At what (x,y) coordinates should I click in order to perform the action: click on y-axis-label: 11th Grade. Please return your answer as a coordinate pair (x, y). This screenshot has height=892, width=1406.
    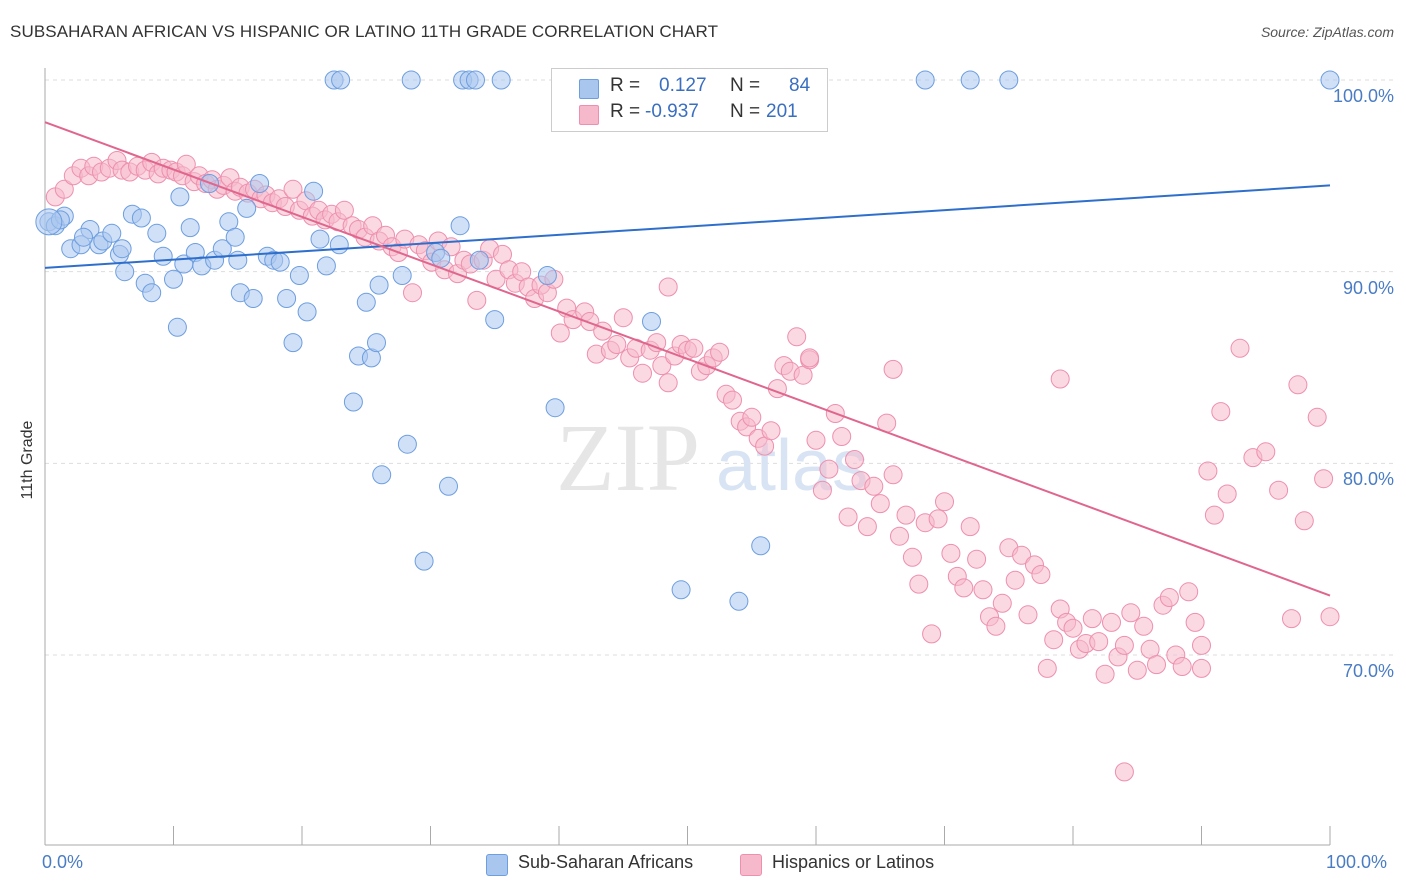
    Looking at the image, I should click on (27, 460).